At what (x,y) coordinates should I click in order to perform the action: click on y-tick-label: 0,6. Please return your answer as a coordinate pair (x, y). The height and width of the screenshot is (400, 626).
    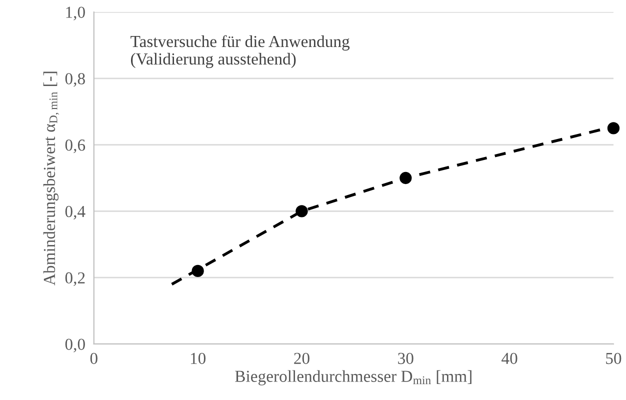
    Looking at the image, I should click on (75, 147).